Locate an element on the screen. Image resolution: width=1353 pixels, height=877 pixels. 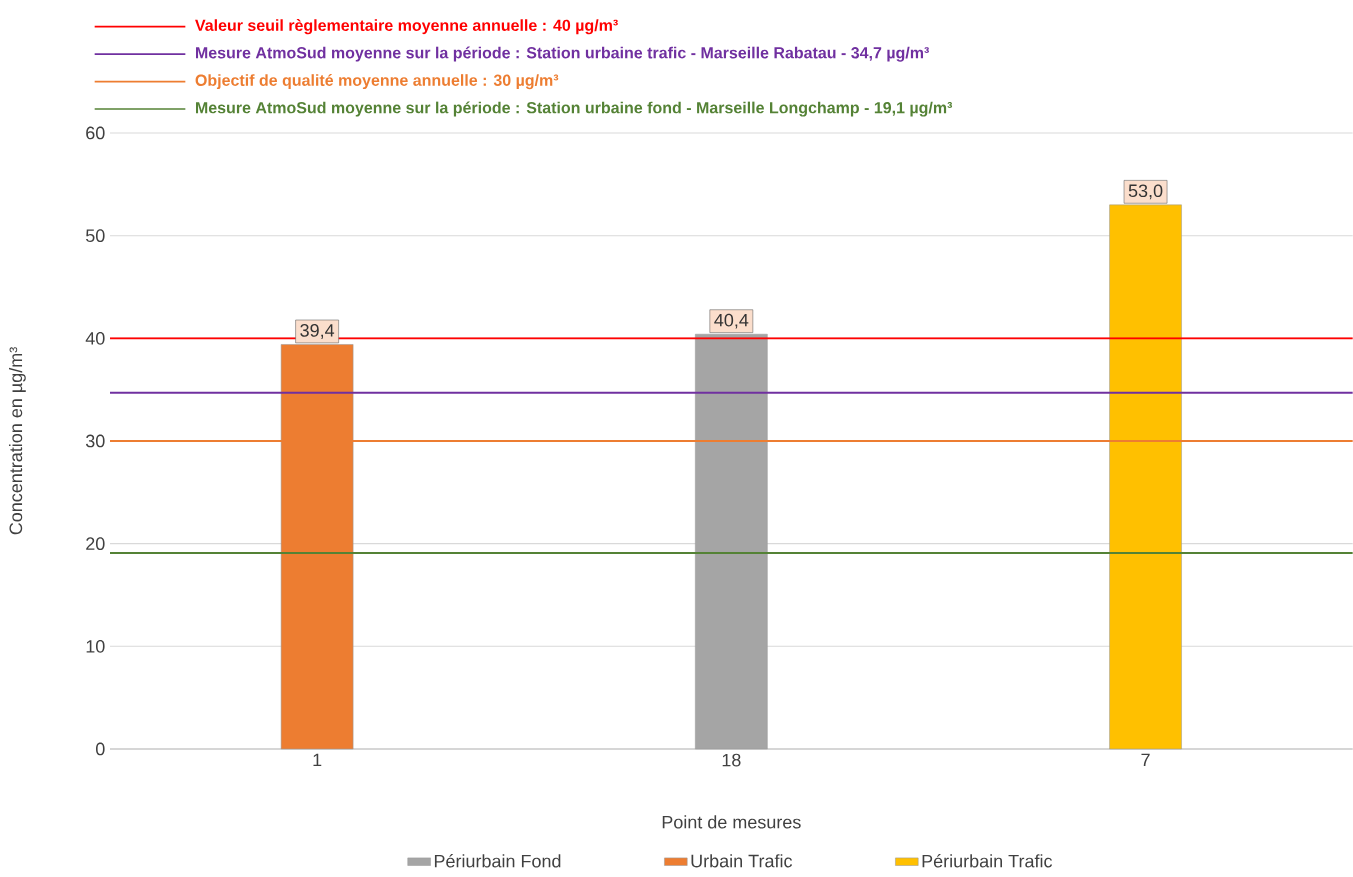
y-tick-label: 50 is located at coordinates (95, 236).